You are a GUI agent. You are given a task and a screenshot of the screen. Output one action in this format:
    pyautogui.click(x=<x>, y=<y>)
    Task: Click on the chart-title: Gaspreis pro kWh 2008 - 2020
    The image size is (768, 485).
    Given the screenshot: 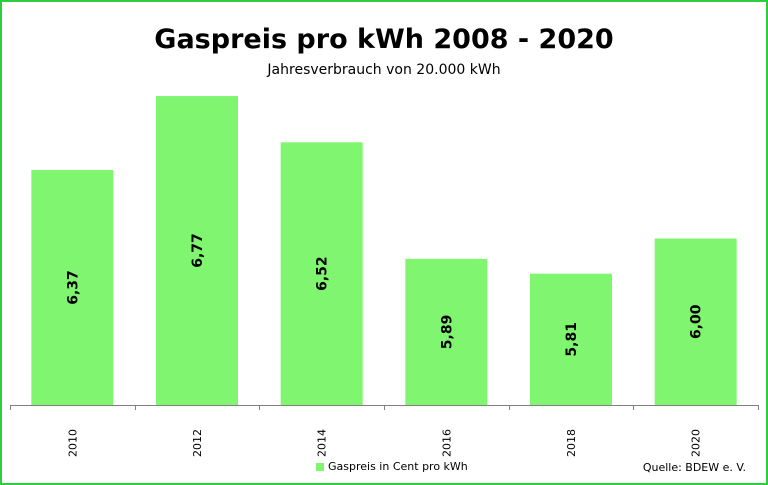 What is the action you would take?
    pyautogui.click(x=384, y=39)
    